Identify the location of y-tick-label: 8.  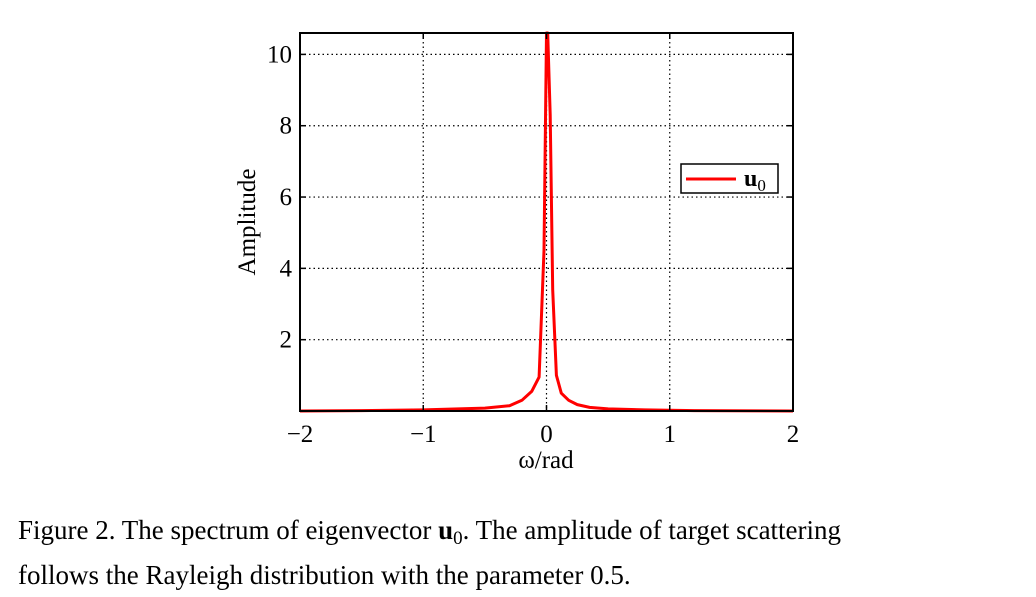
(286, 126).